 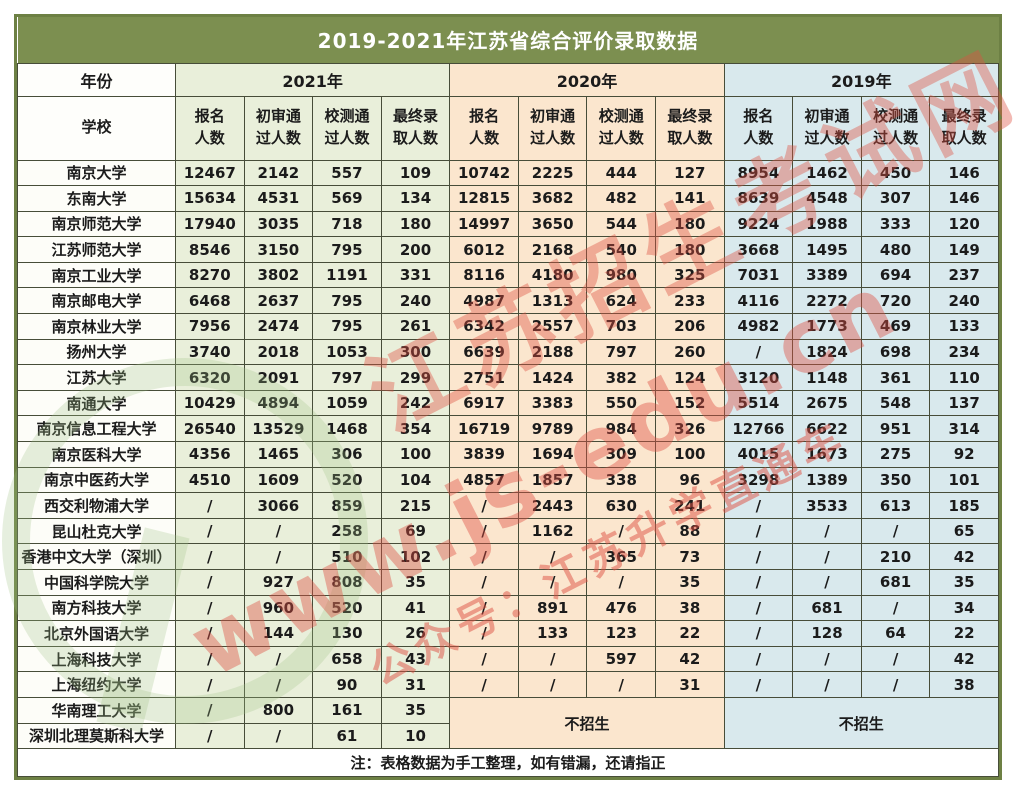 What do you see at coordinates (895, 480) in the screenshot?
I see `data-cell: 350` at bounding box center [895, 480].